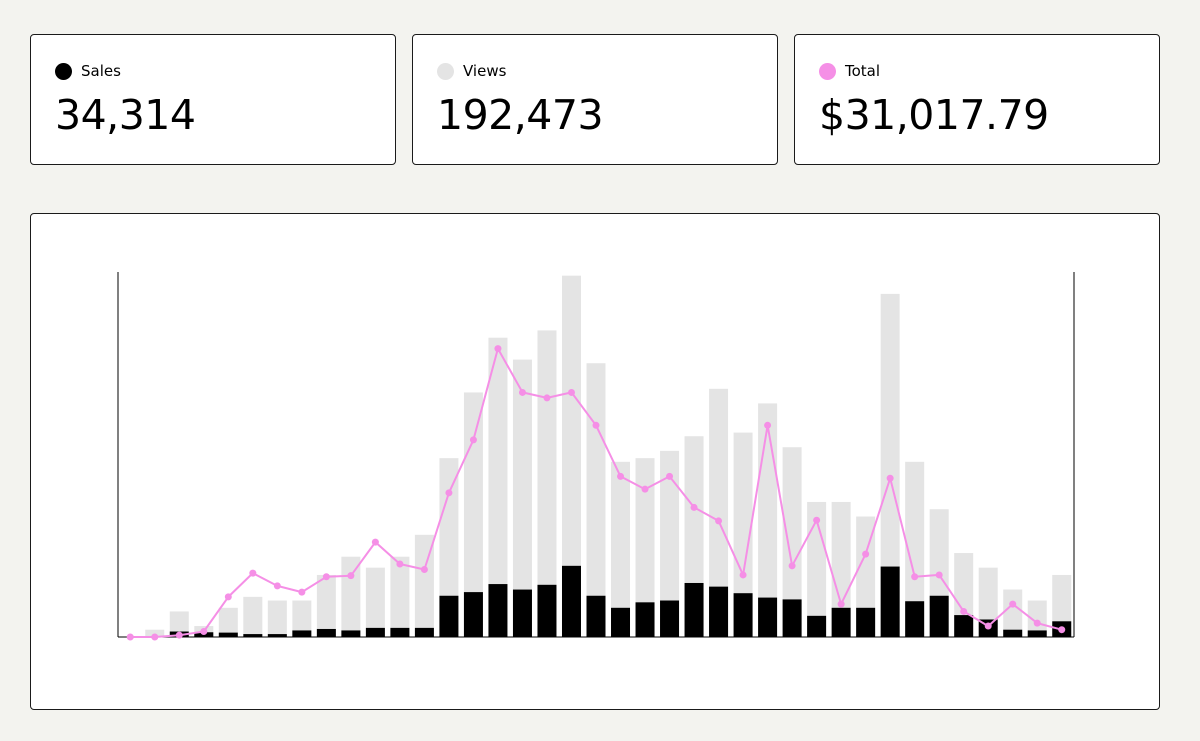 The image size is (1200, 741). I want to click on views-legend-dot, so click(445, 71).